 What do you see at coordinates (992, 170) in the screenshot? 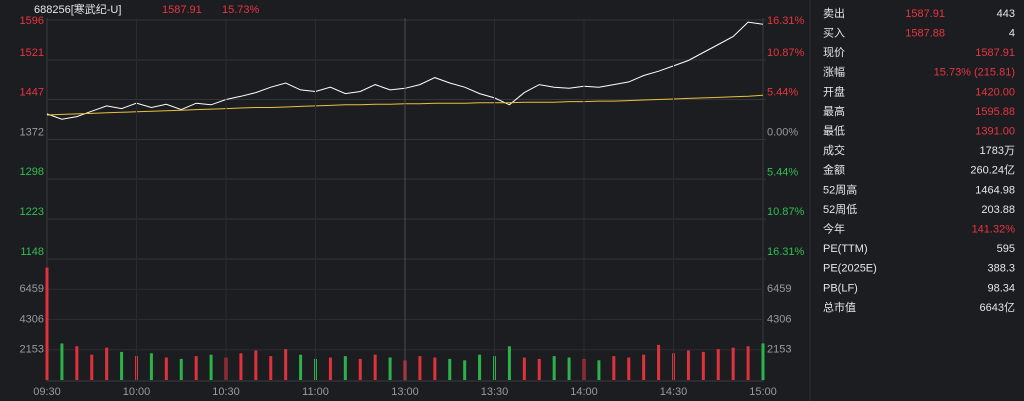
I see `quote-value: 260.24亿` at bounding box center [992, 170].